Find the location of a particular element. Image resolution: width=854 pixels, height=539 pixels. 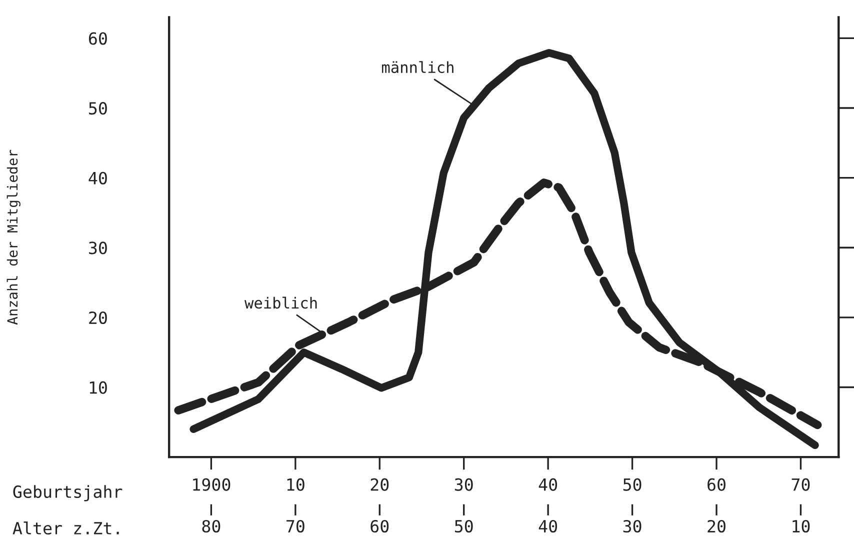

y-tick-label: 10 is located at coordinates (98, 387).